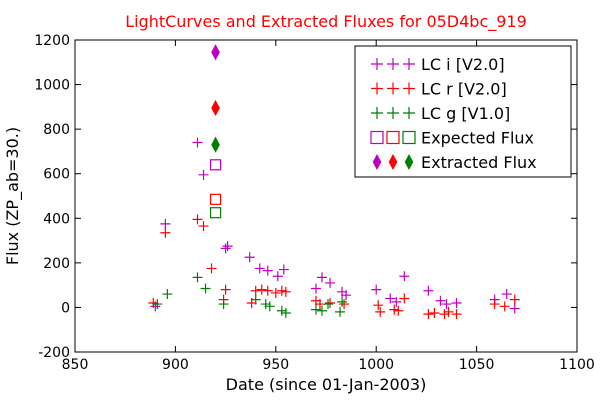 The height and width of the screenshot is (400, 600). I want to click on y-tick-label: 400, so click(56, 219).